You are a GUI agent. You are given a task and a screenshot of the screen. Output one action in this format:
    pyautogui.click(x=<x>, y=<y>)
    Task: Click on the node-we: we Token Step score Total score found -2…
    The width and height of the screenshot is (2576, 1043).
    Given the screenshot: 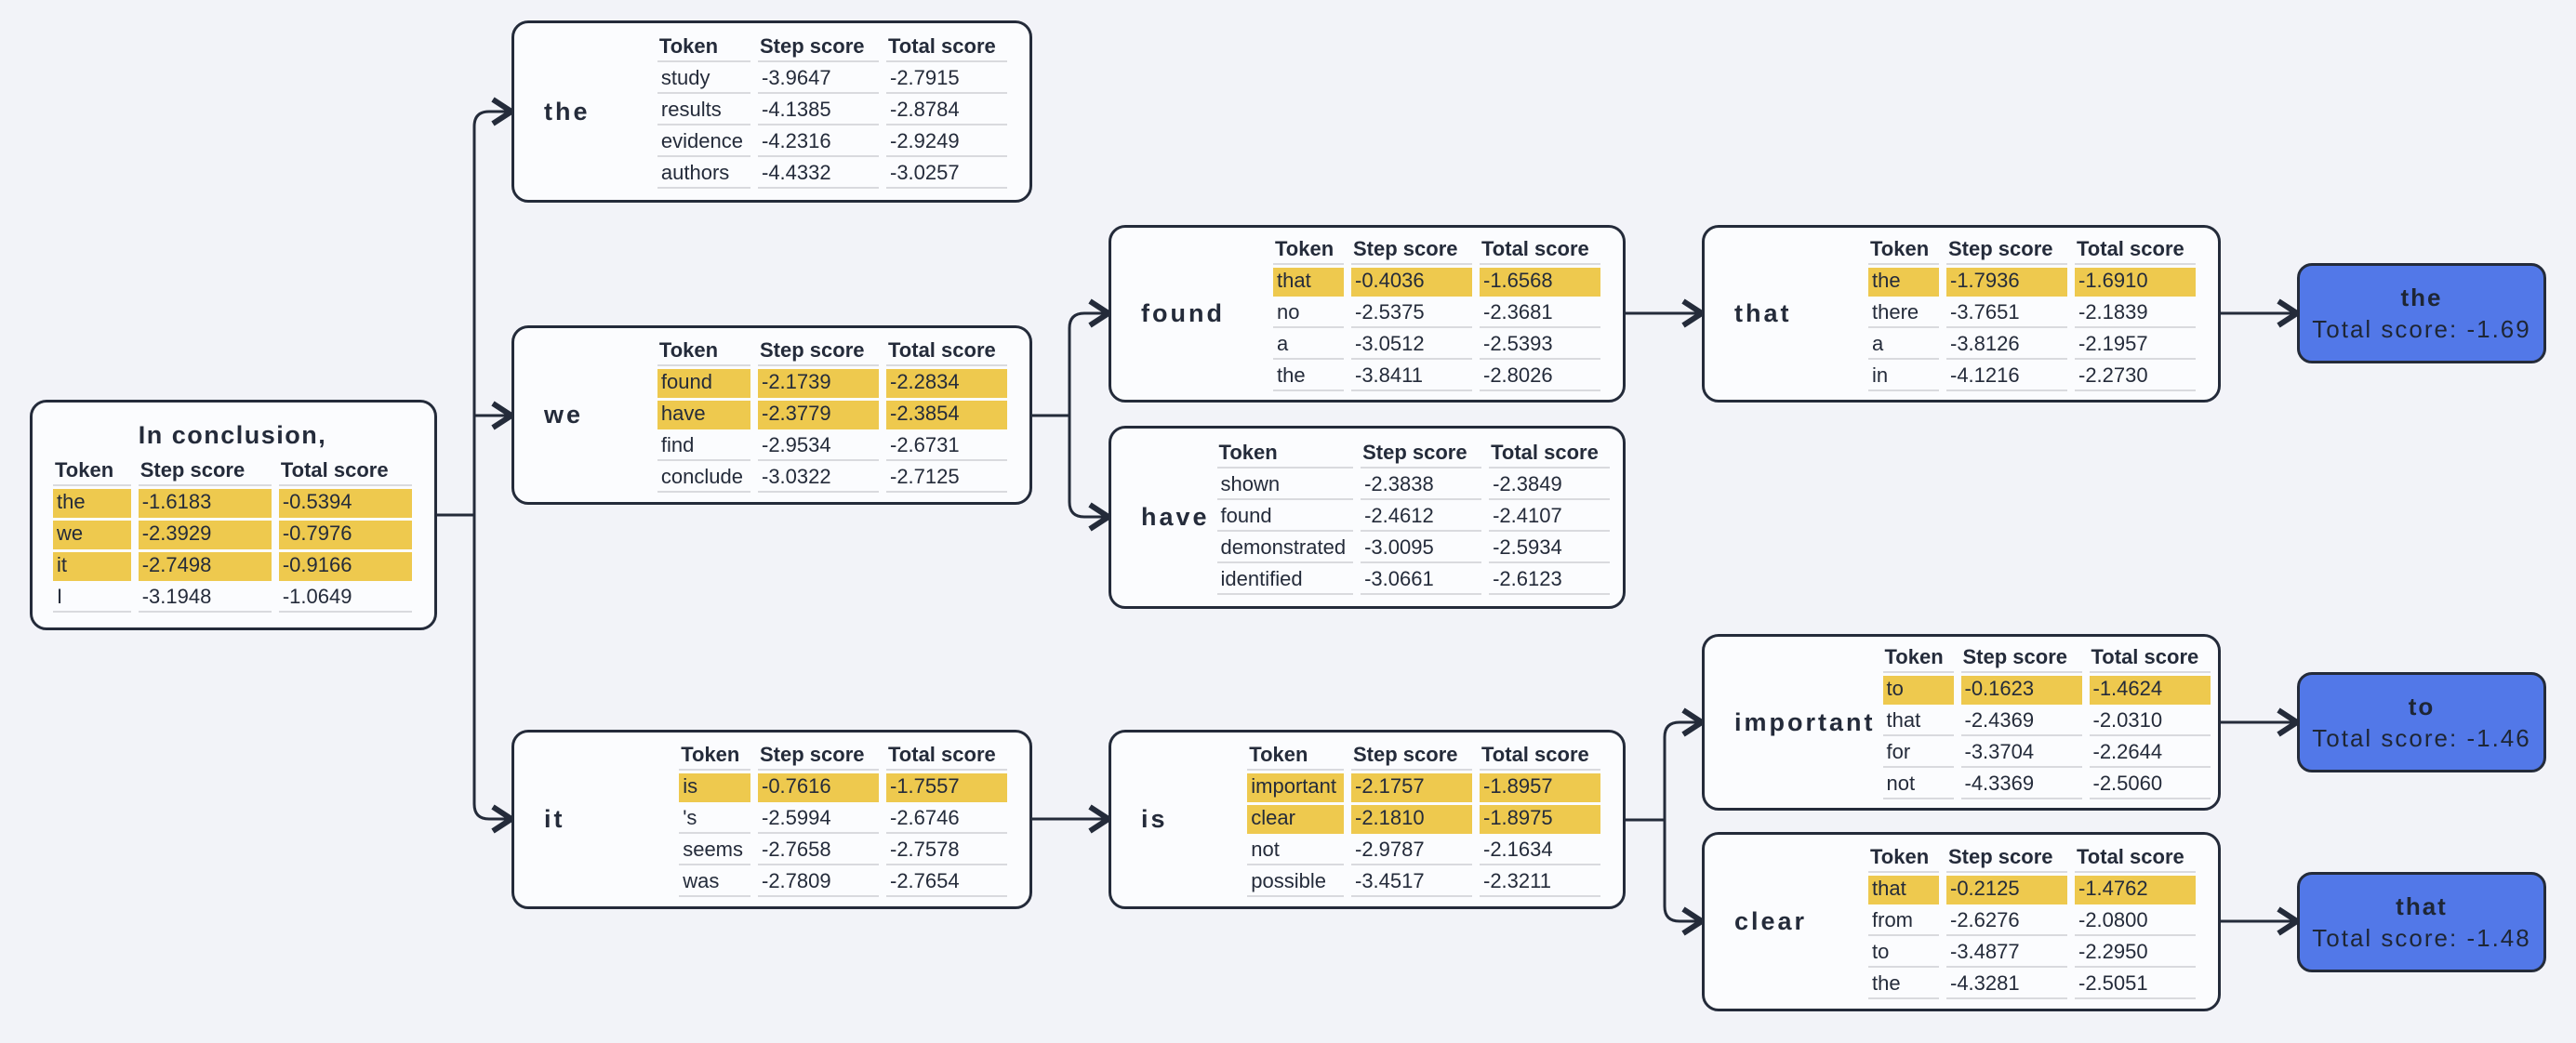 What is the action you would take?
    pyautogui.click(x=771, y=415)
    